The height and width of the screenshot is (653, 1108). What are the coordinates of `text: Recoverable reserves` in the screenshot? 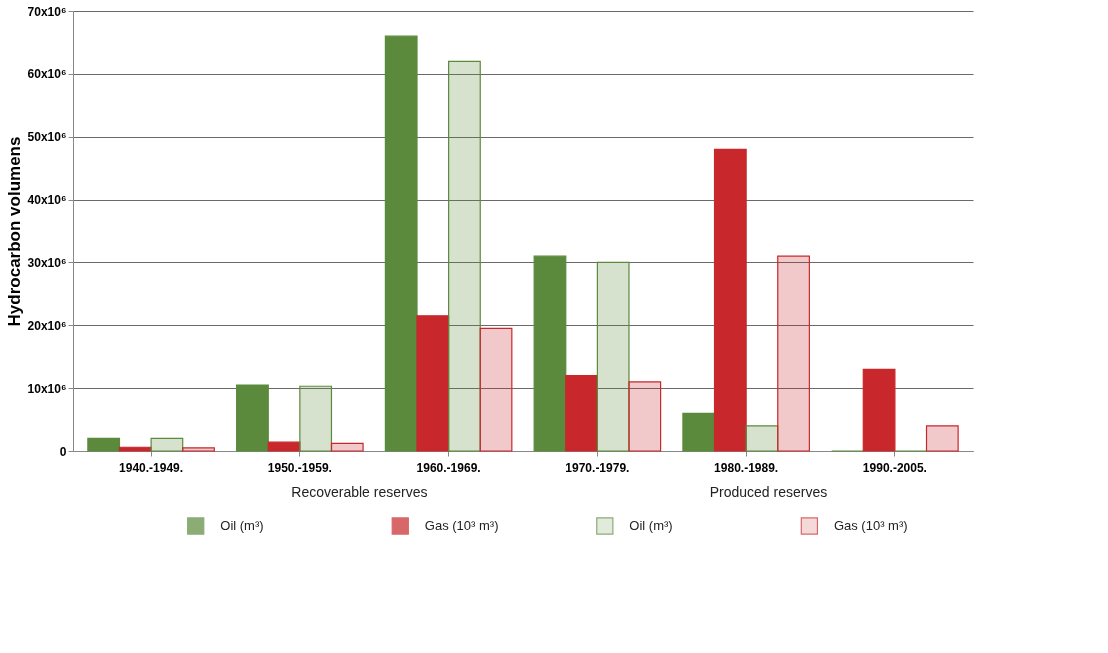 It's located at (359, 492).